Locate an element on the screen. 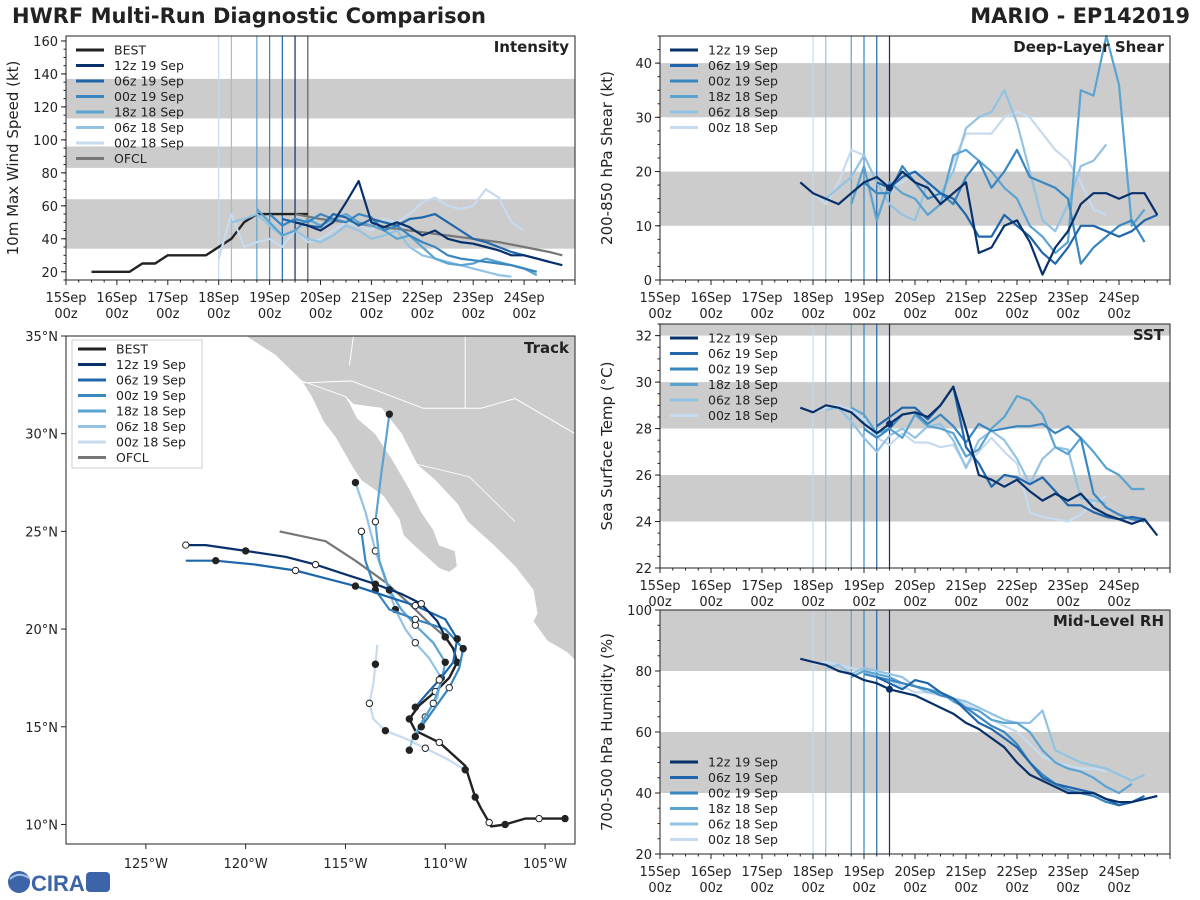 The height and width of the screenshot is (900, 1200). y-tick-label: 40 is located at coordinates (49, 240).